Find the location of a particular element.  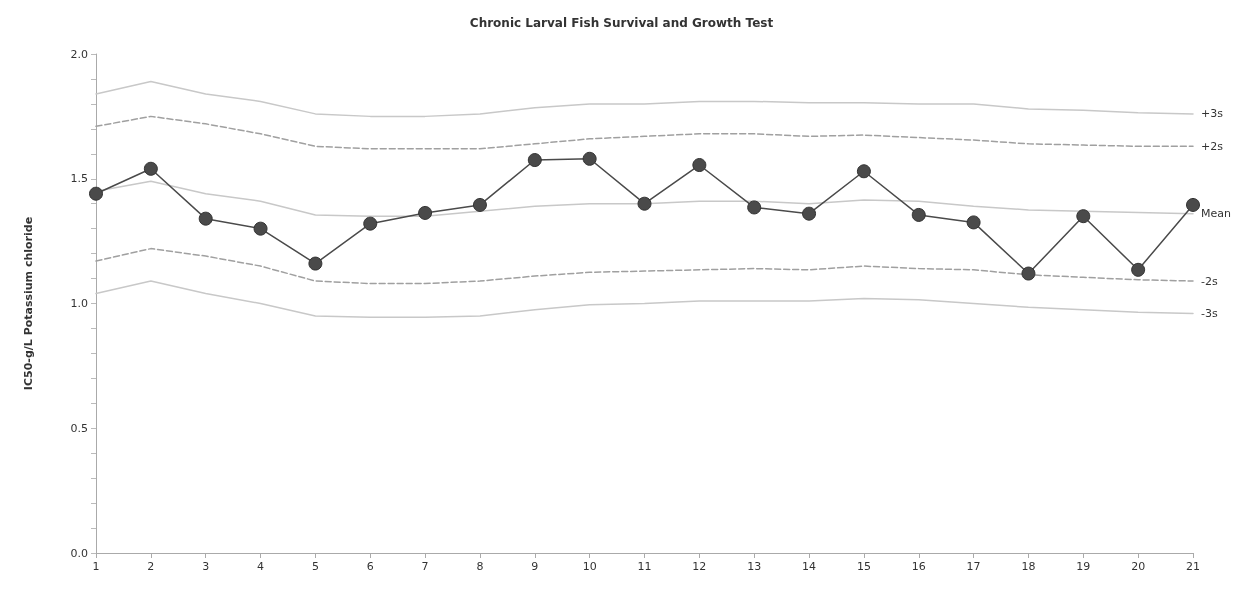

x-tick-label: 13 is located at coordinates (754, 566).